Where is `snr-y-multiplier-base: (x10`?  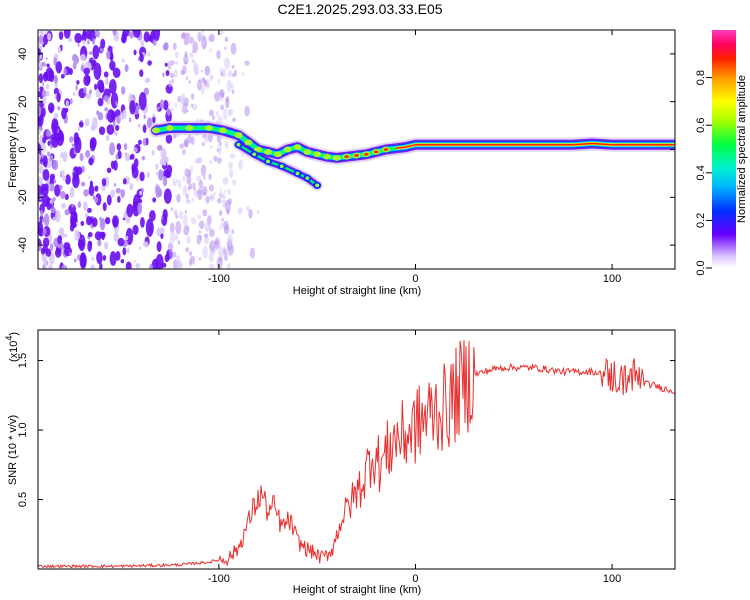
snr-y-multiplier-base: (x10 is located at coordinates (14, 351).